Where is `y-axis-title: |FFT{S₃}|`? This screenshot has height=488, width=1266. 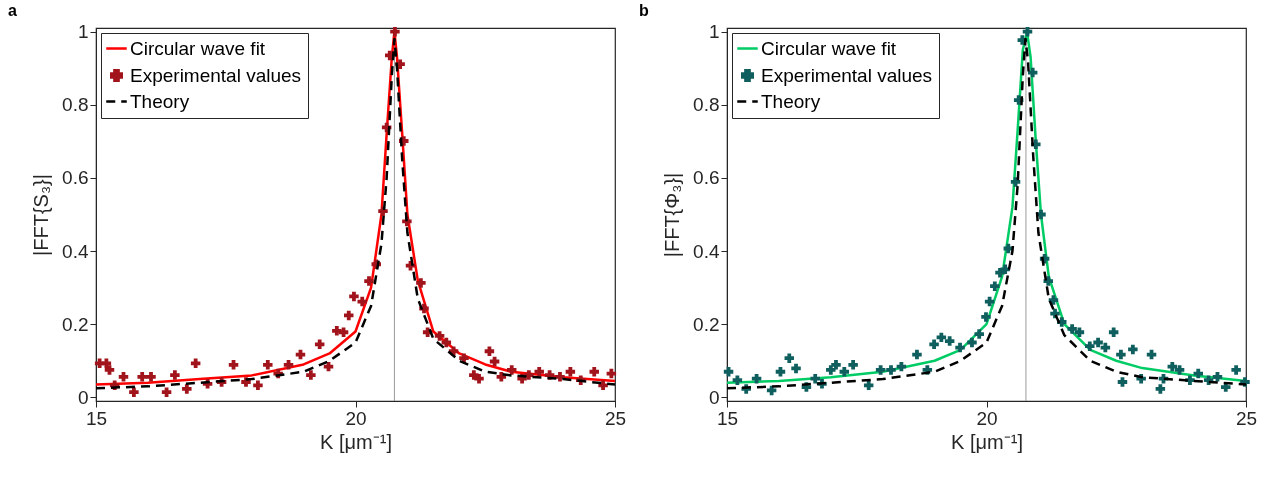 y-axis-title: |FFT{S₃}| is located at coordinates (41, 215).